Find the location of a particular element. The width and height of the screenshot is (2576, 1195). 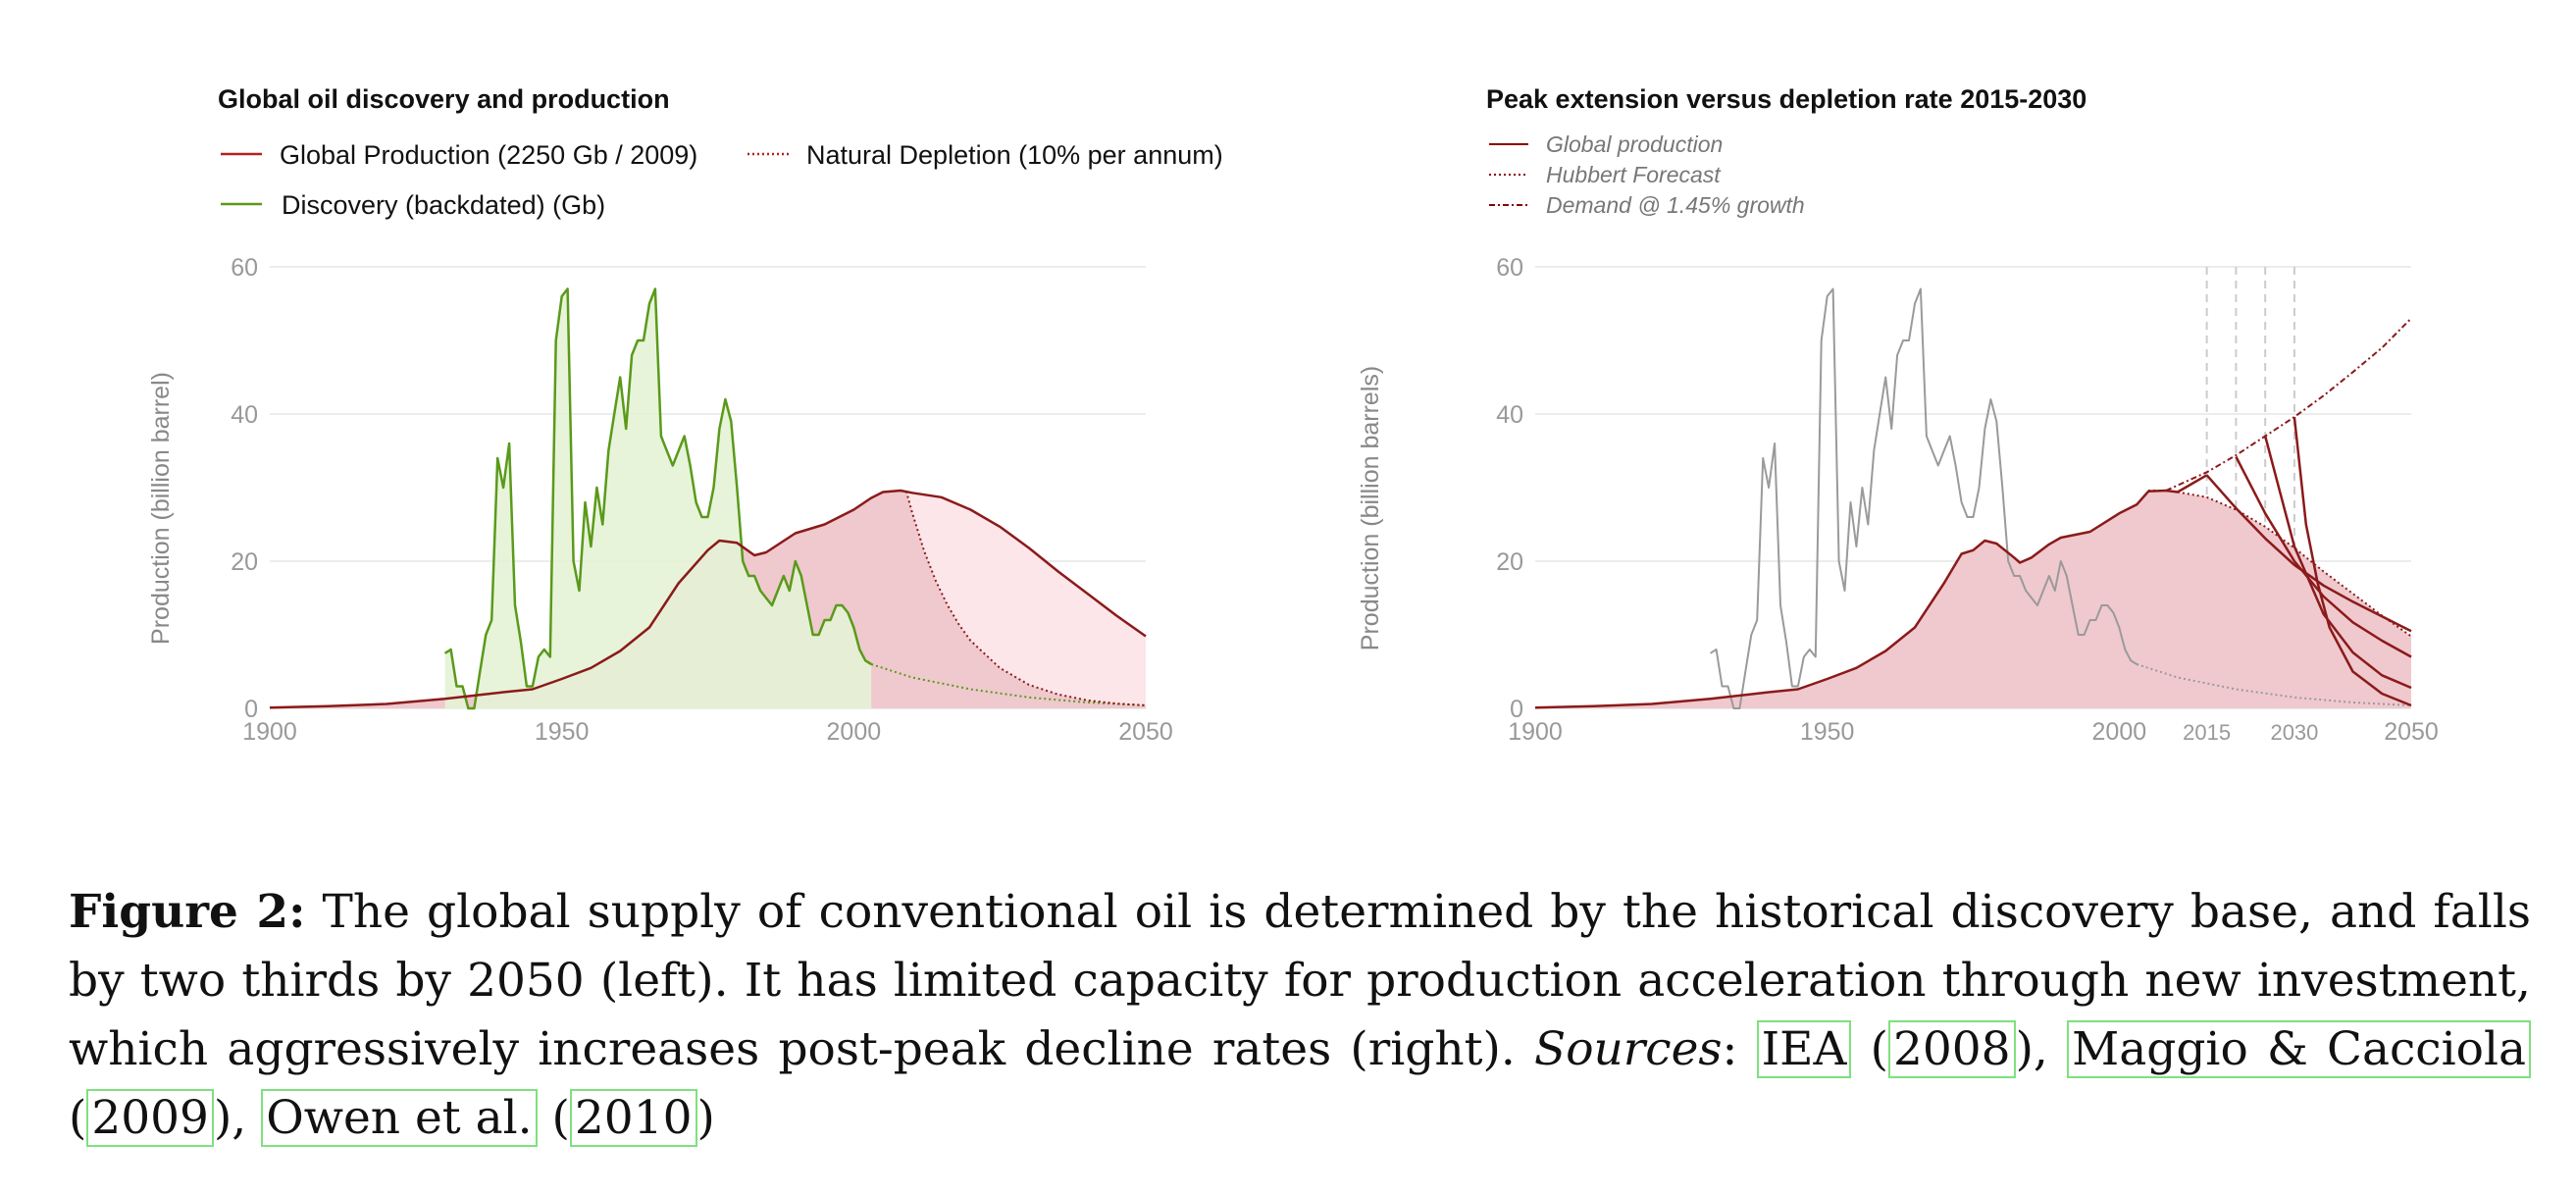

right-extension-line-2025 is located at coordinates (2337, 563).